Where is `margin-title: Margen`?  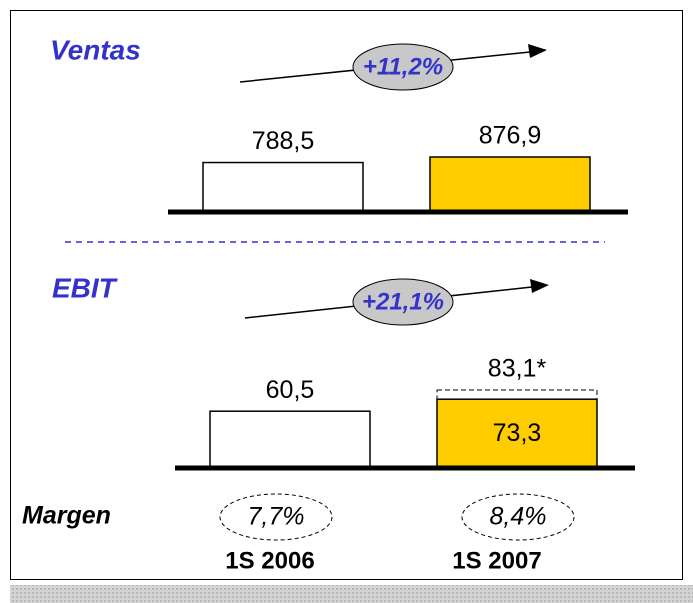 margin-title: Margen is located at coordinates (66, 516).